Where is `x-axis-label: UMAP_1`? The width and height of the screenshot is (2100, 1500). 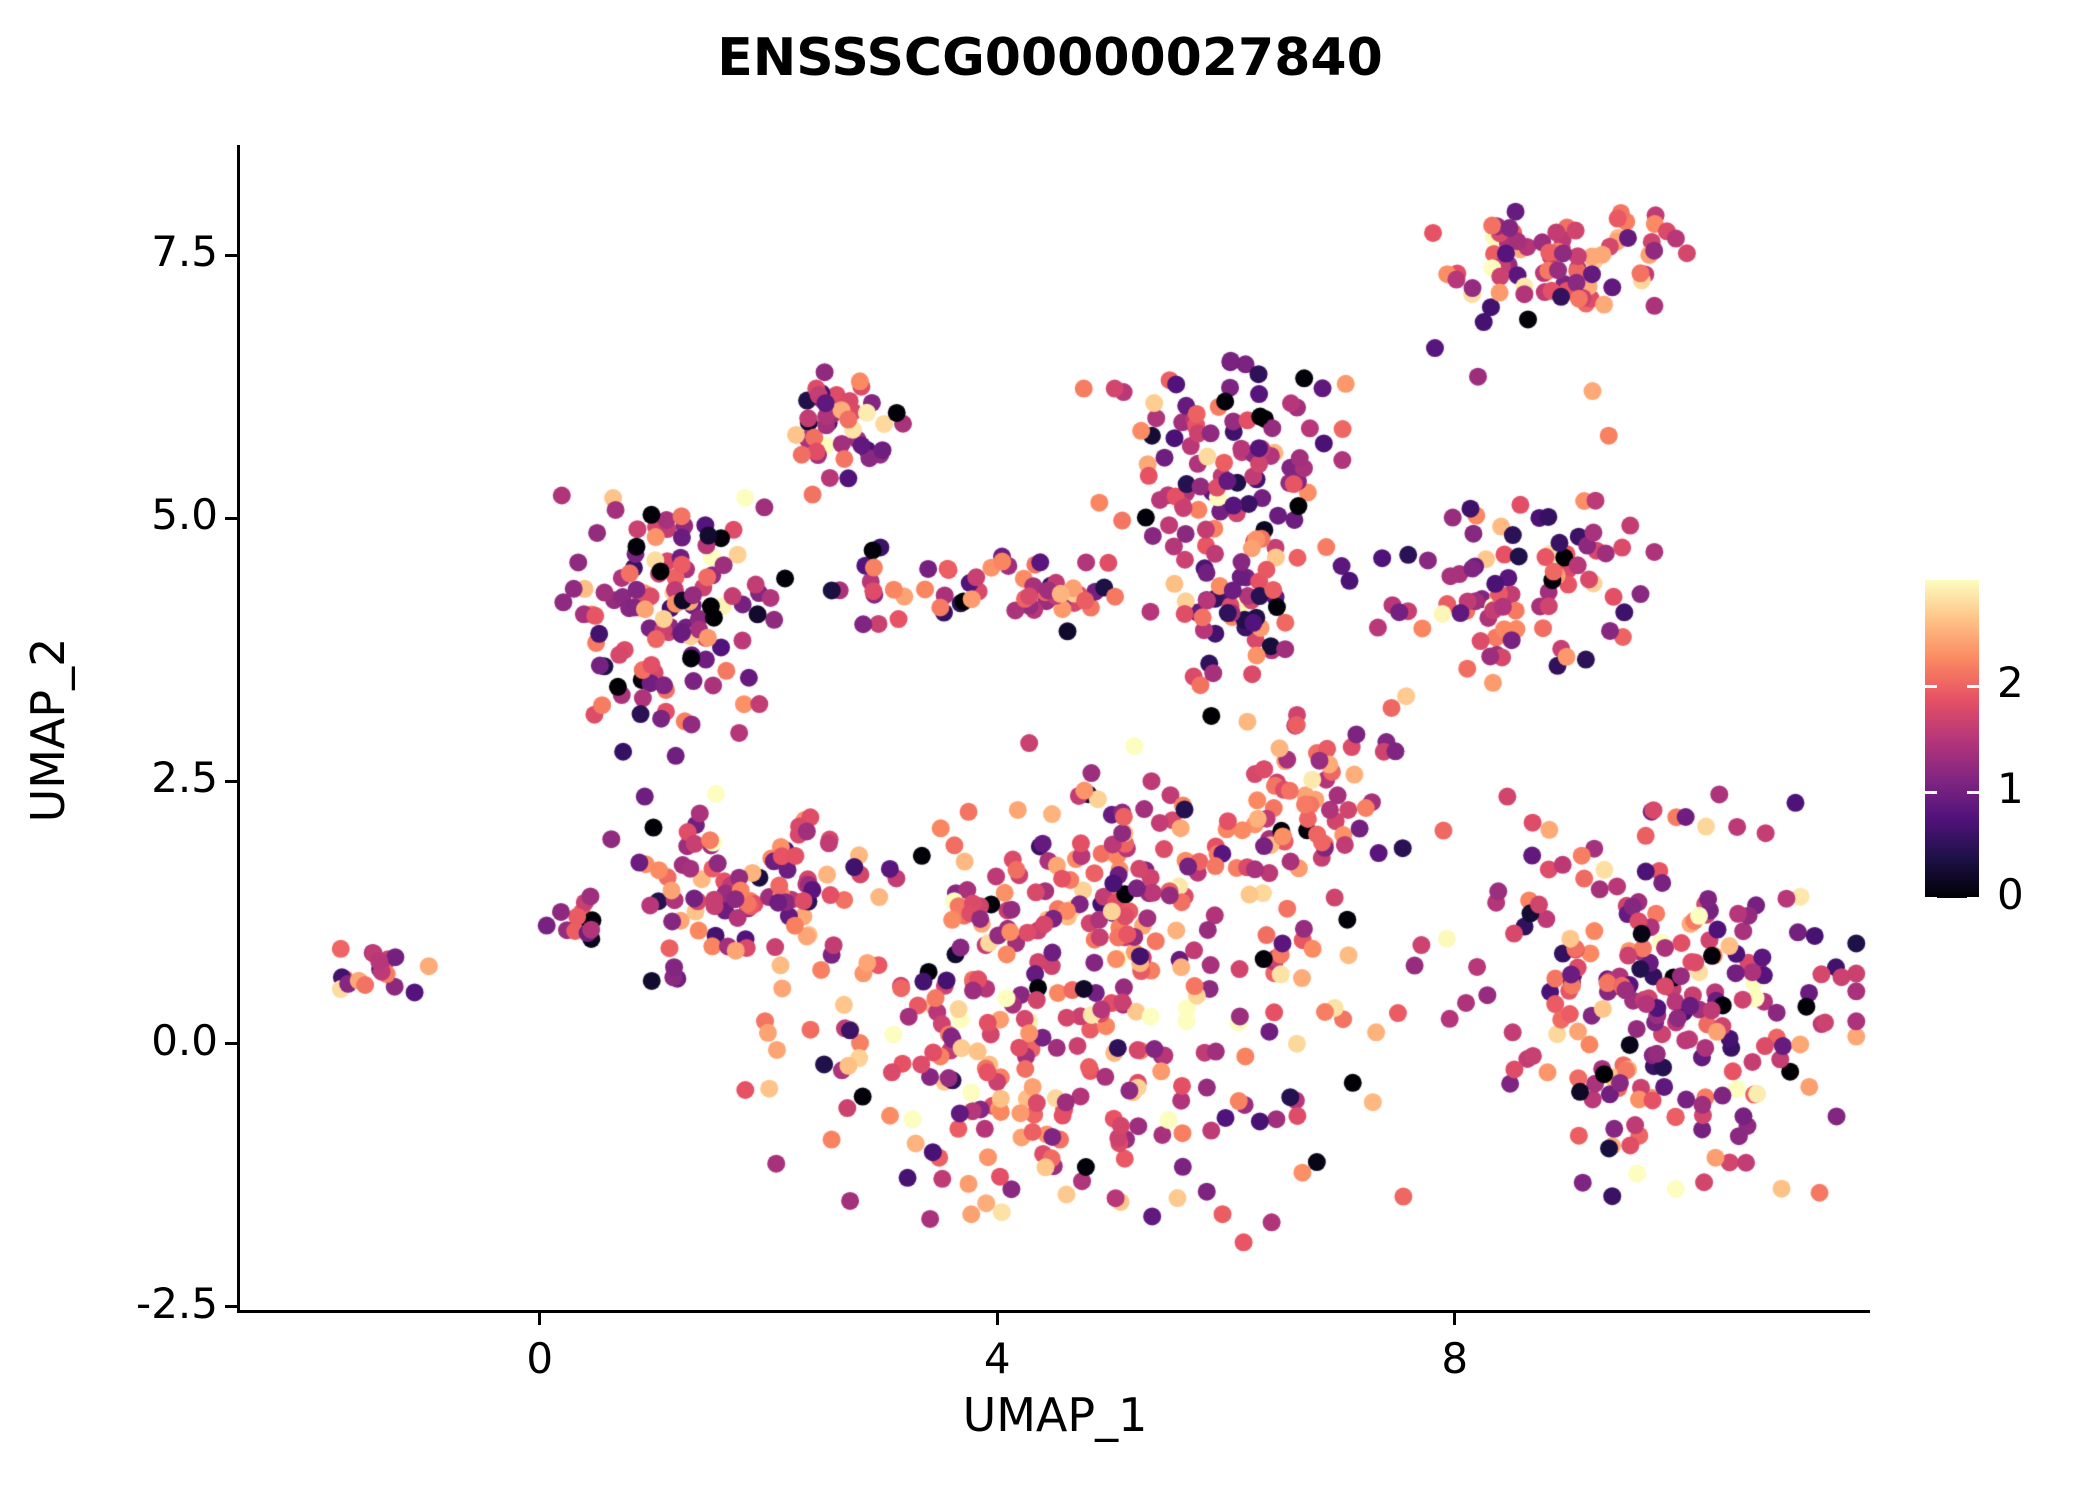
x-axis-label: UMAP_1 is located at coordinates (1055, 1415).